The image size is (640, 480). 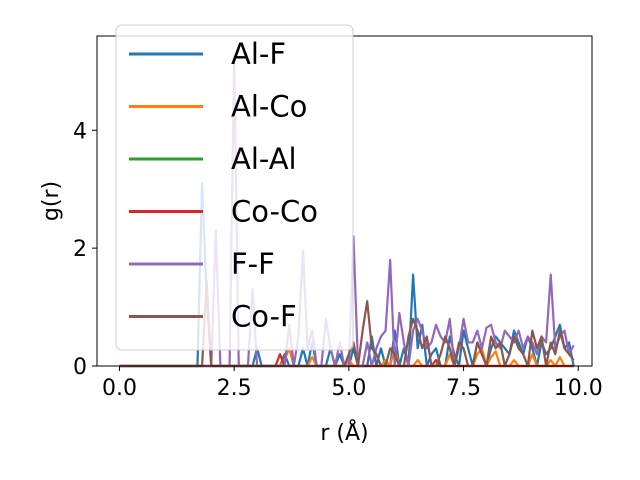 What do you see at coordinates (269, 107) in the screenshot?
I see `legend-label-al-co: Al-Co` at bounding box center [269, 107].